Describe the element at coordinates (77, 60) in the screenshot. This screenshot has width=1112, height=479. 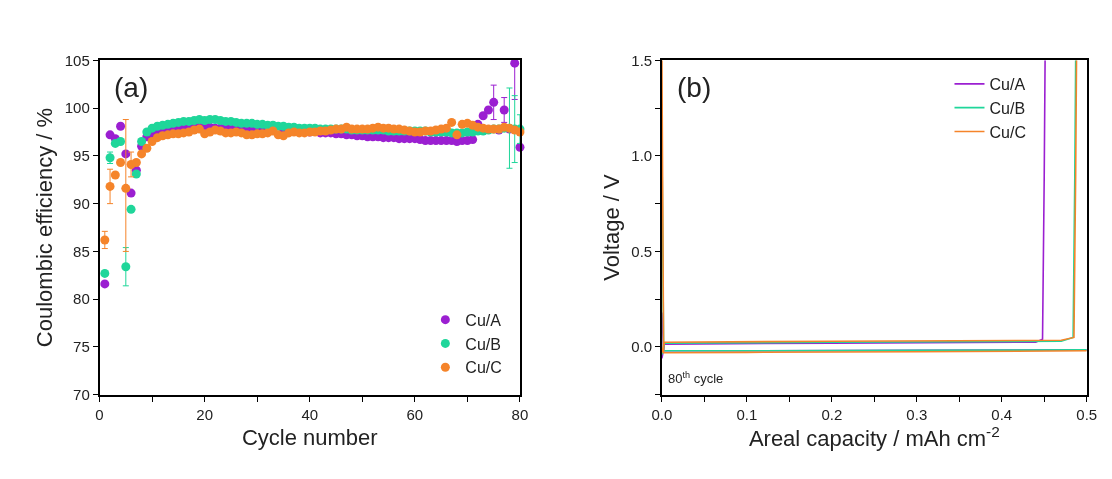
I see `y-tick-label: 105` at that location.